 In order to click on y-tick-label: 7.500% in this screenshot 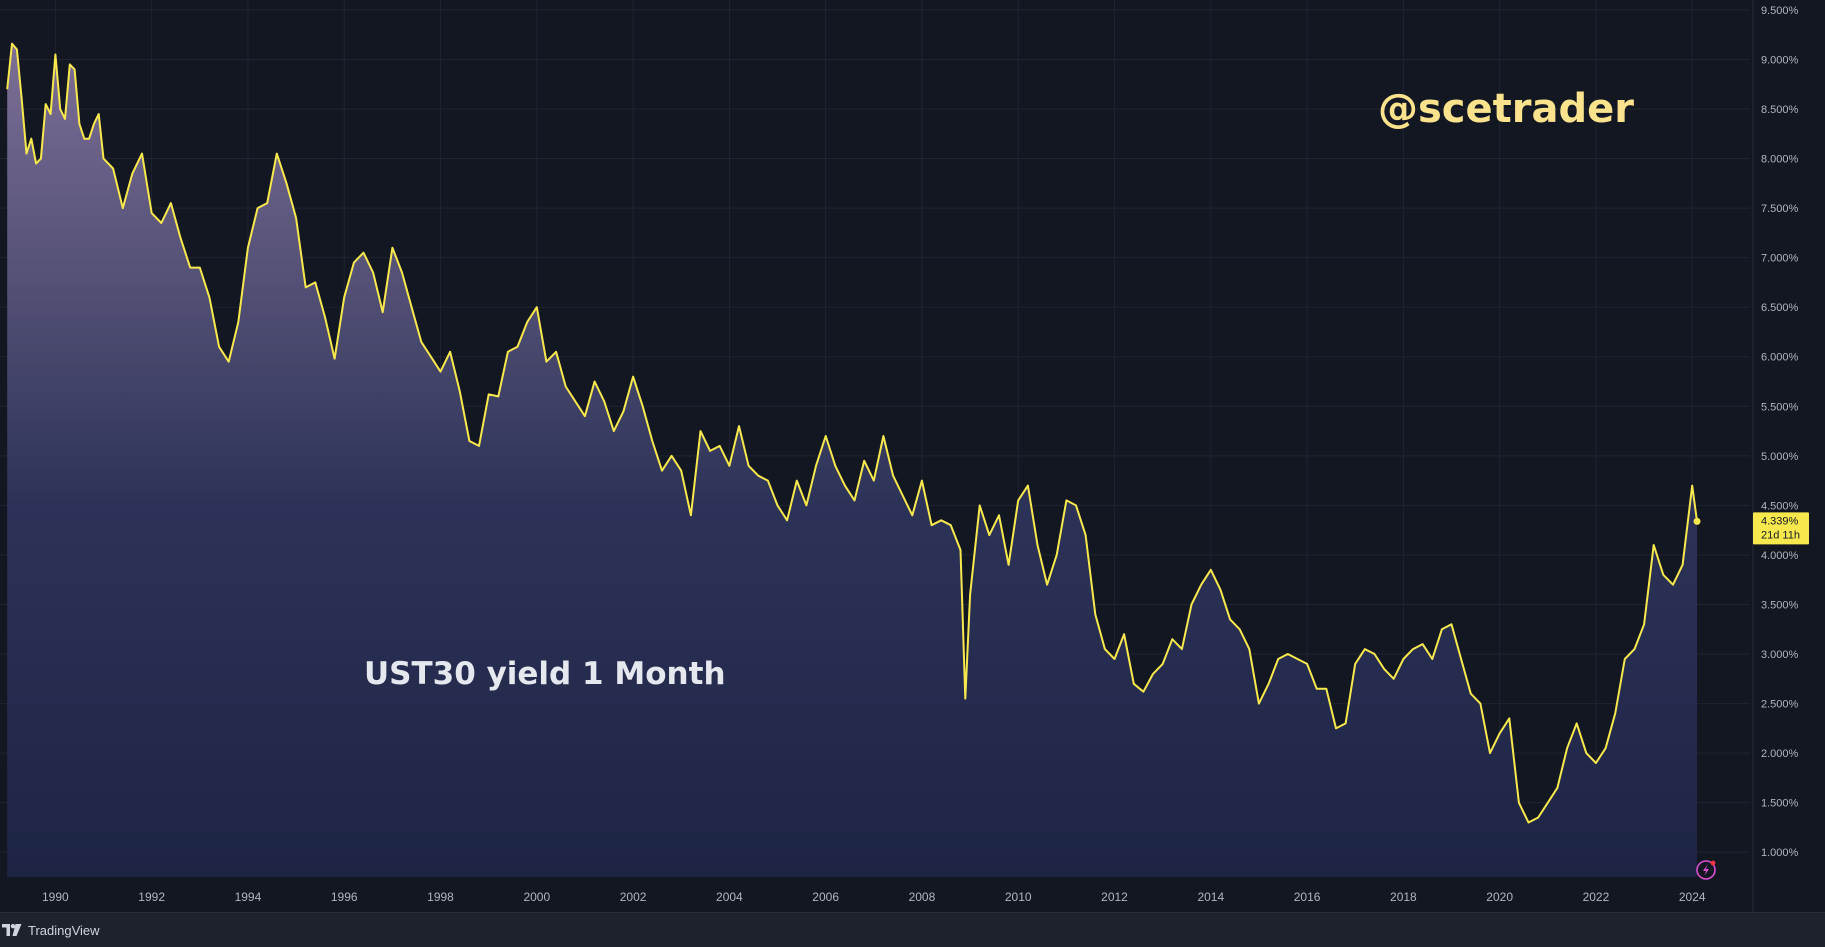, I will do `click(1780, 209)`.